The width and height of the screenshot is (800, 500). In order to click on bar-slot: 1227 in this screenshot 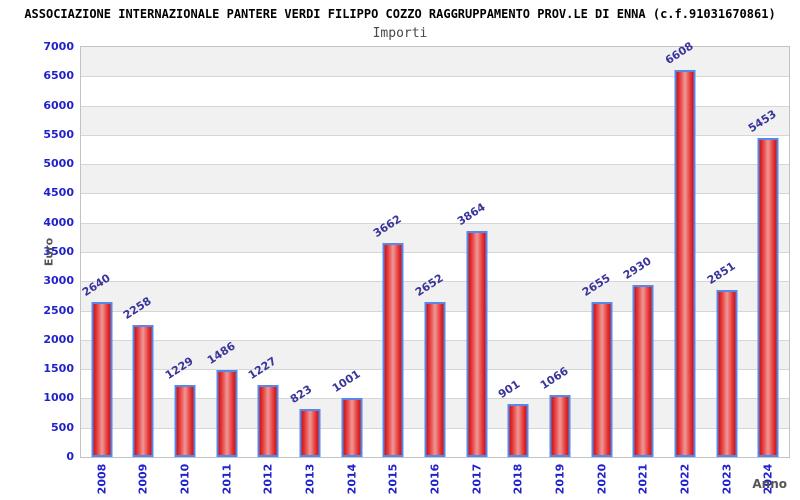, I will do `click(268, 252)`.